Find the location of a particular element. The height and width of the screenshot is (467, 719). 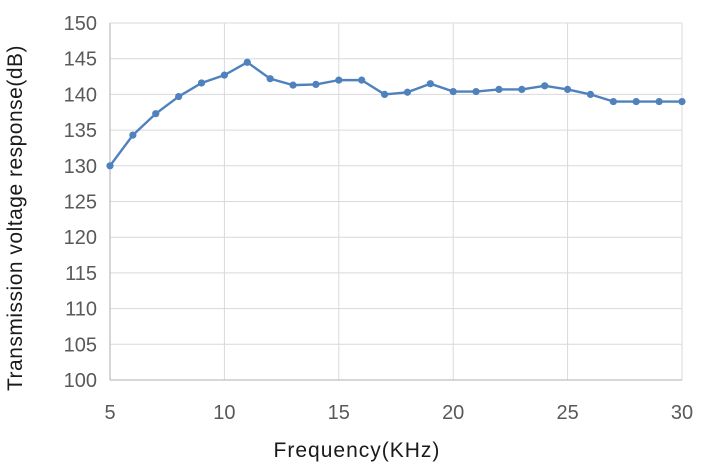

y-tick-label: 110 is located at coordinates (81, 310).